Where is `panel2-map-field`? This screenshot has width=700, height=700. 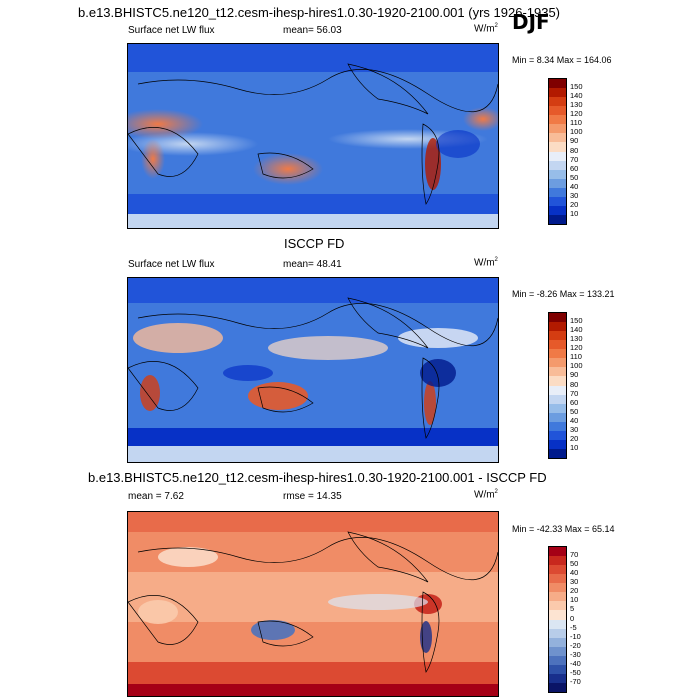 panel2-map-field is located at coordinates (313, 370).